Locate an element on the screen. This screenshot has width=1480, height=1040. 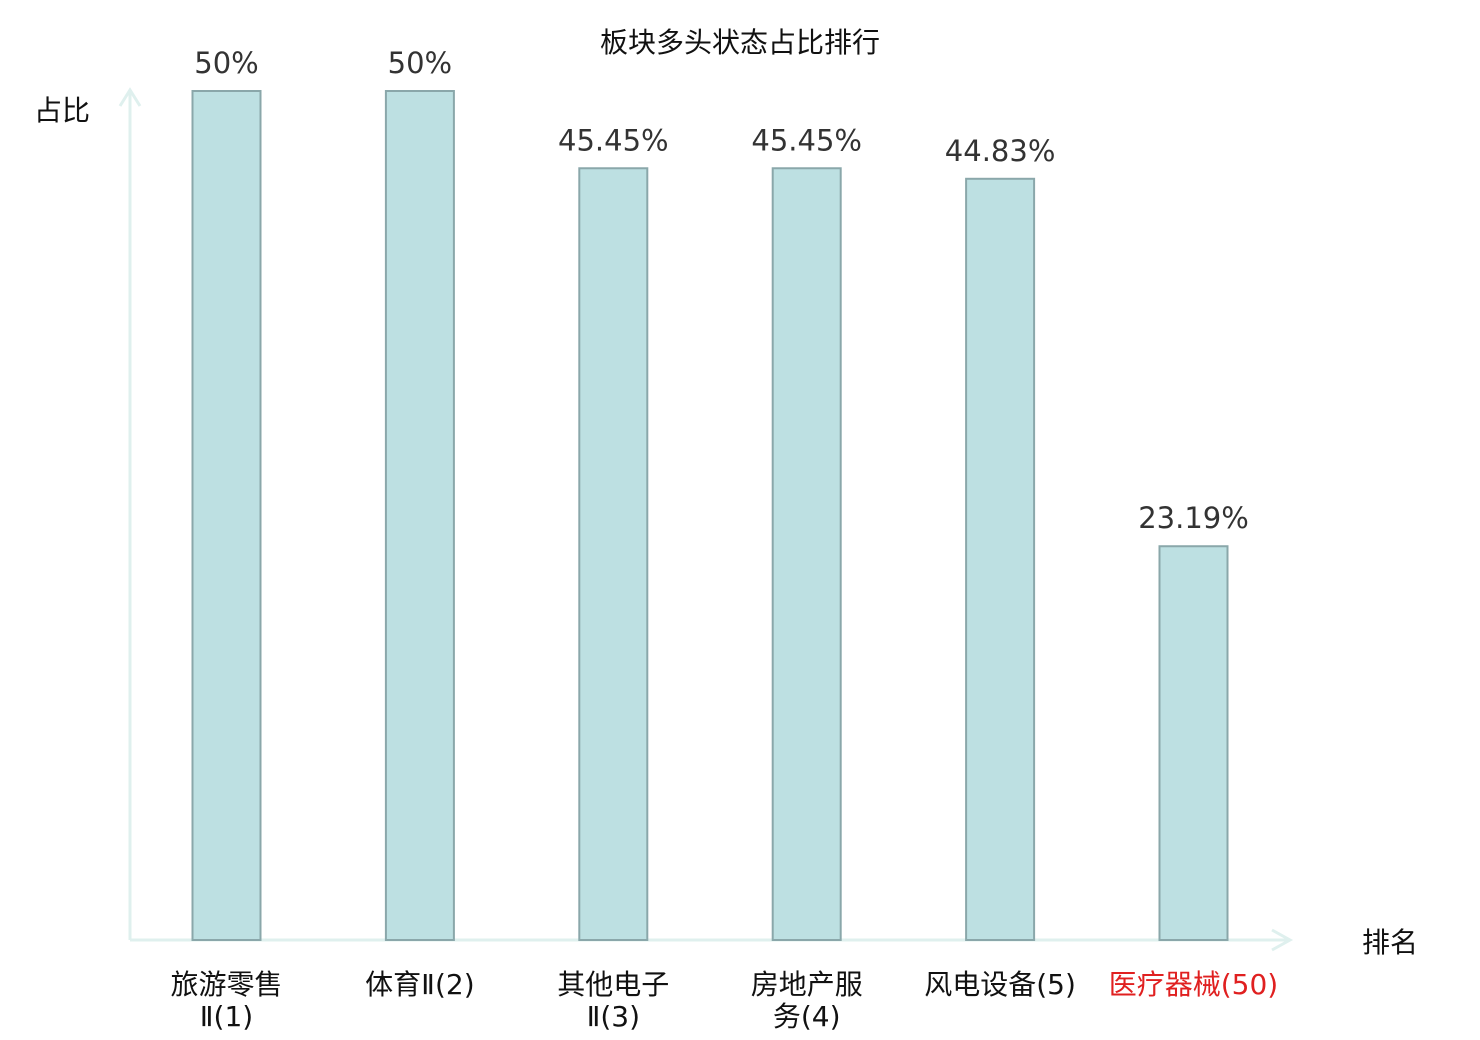
x-axis-arrow is located at coordinates (1282, 940).